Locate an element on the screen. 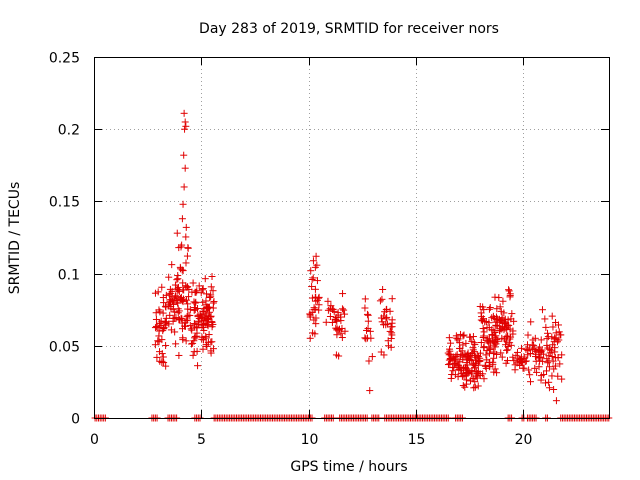  y-tick-label: 0.2 is located at coordinates (69, 131).